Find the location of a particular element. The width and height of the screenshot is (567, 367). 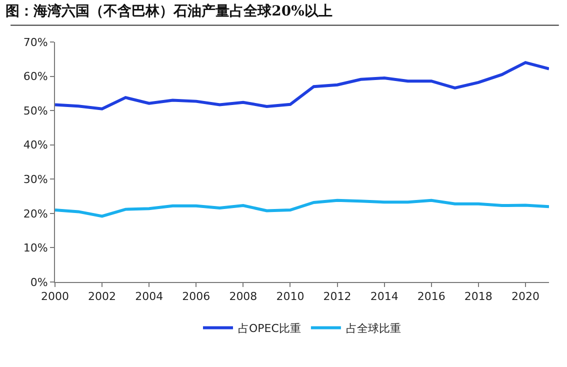

x-tick-label: 2008 is located at coordinates (243, 297).